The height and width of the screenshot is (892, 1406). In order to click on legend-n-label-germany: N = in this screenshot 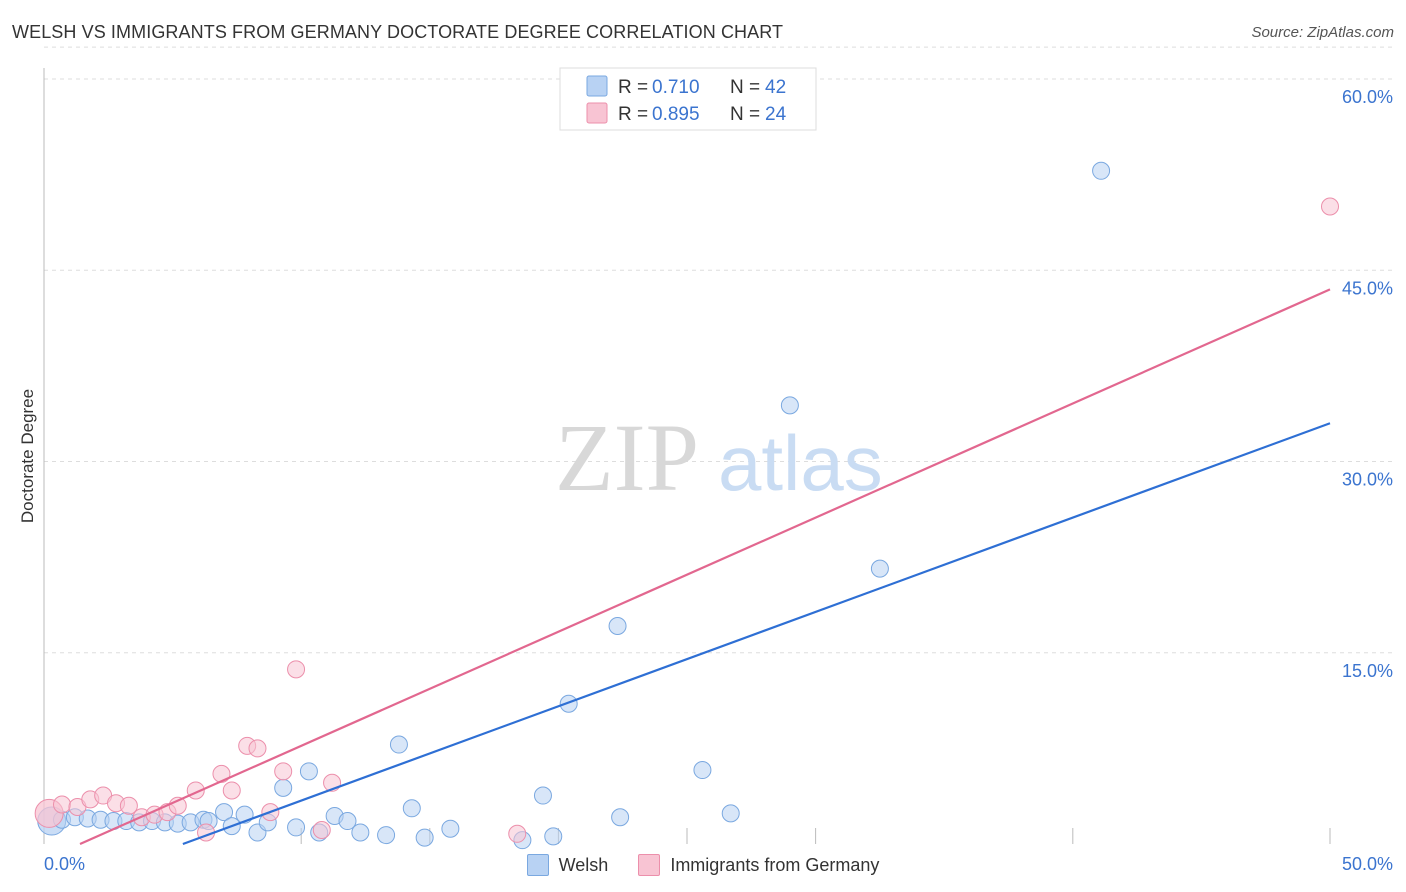, I will do `click(745, 114)`.